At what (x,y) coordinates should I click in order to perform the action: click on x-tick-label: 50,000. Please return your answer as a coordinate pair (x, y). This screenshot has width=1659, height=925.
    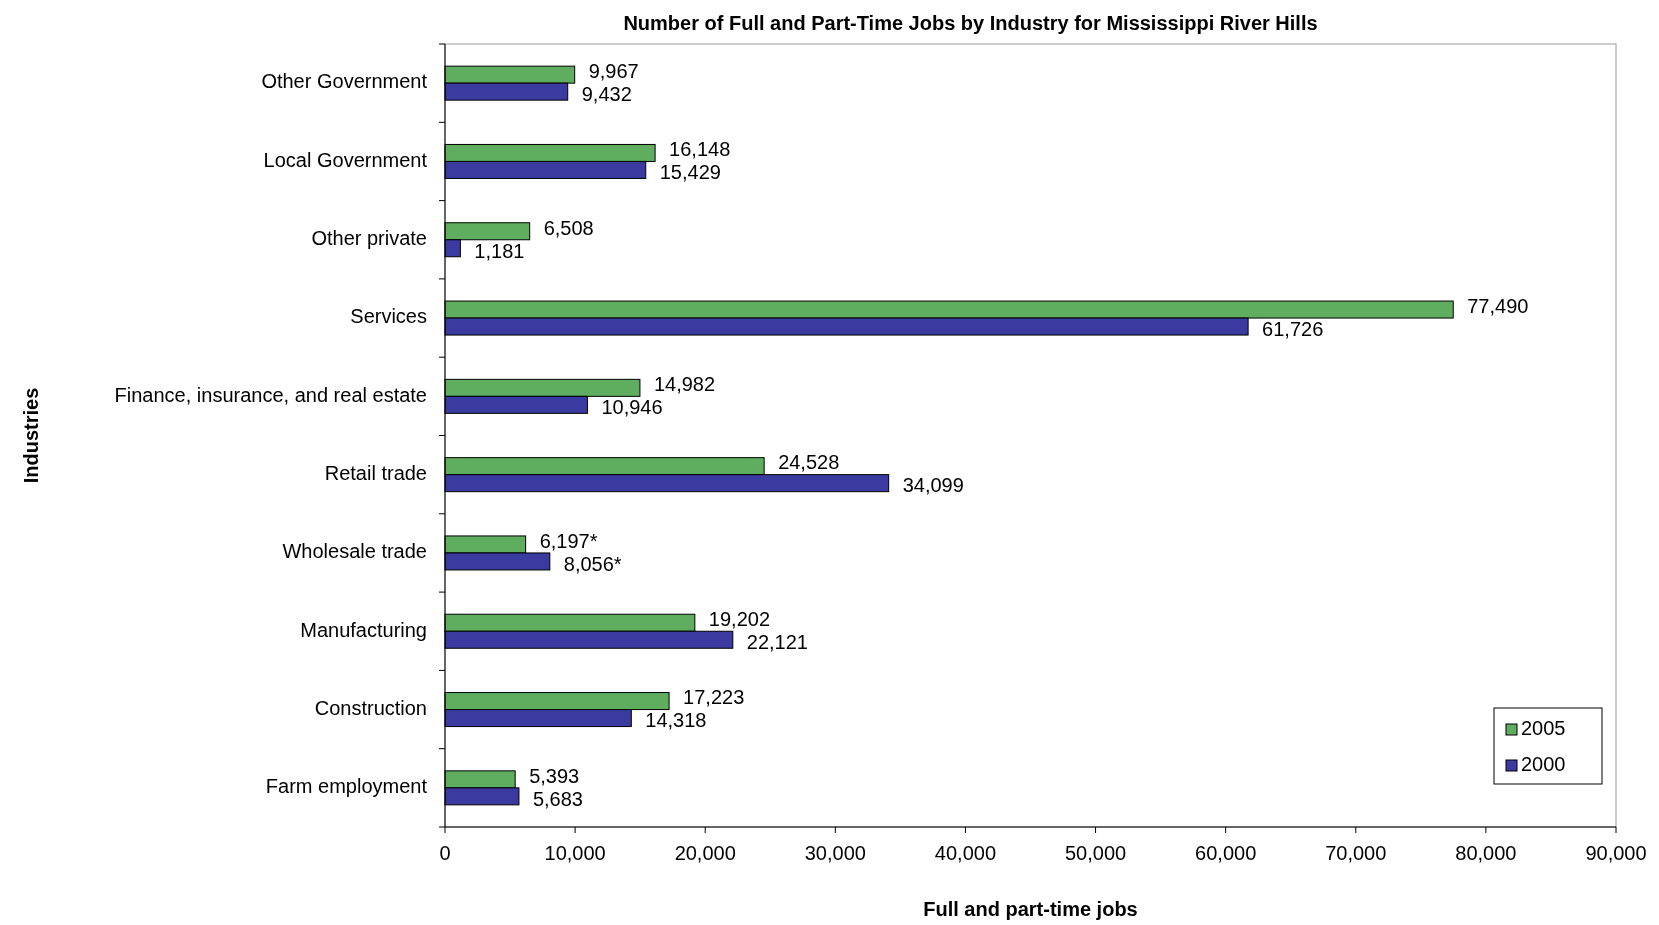
    Looking at the image, I should click on (1095, 853).